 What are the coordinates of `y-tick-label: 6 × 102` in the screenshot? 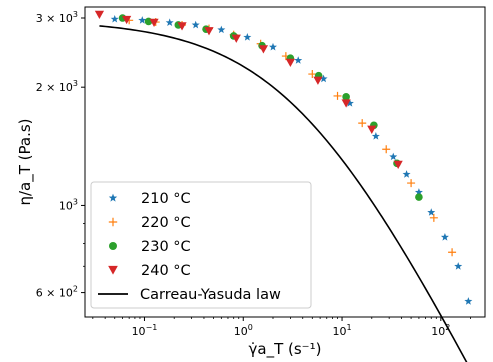 It's located at (57, 292).